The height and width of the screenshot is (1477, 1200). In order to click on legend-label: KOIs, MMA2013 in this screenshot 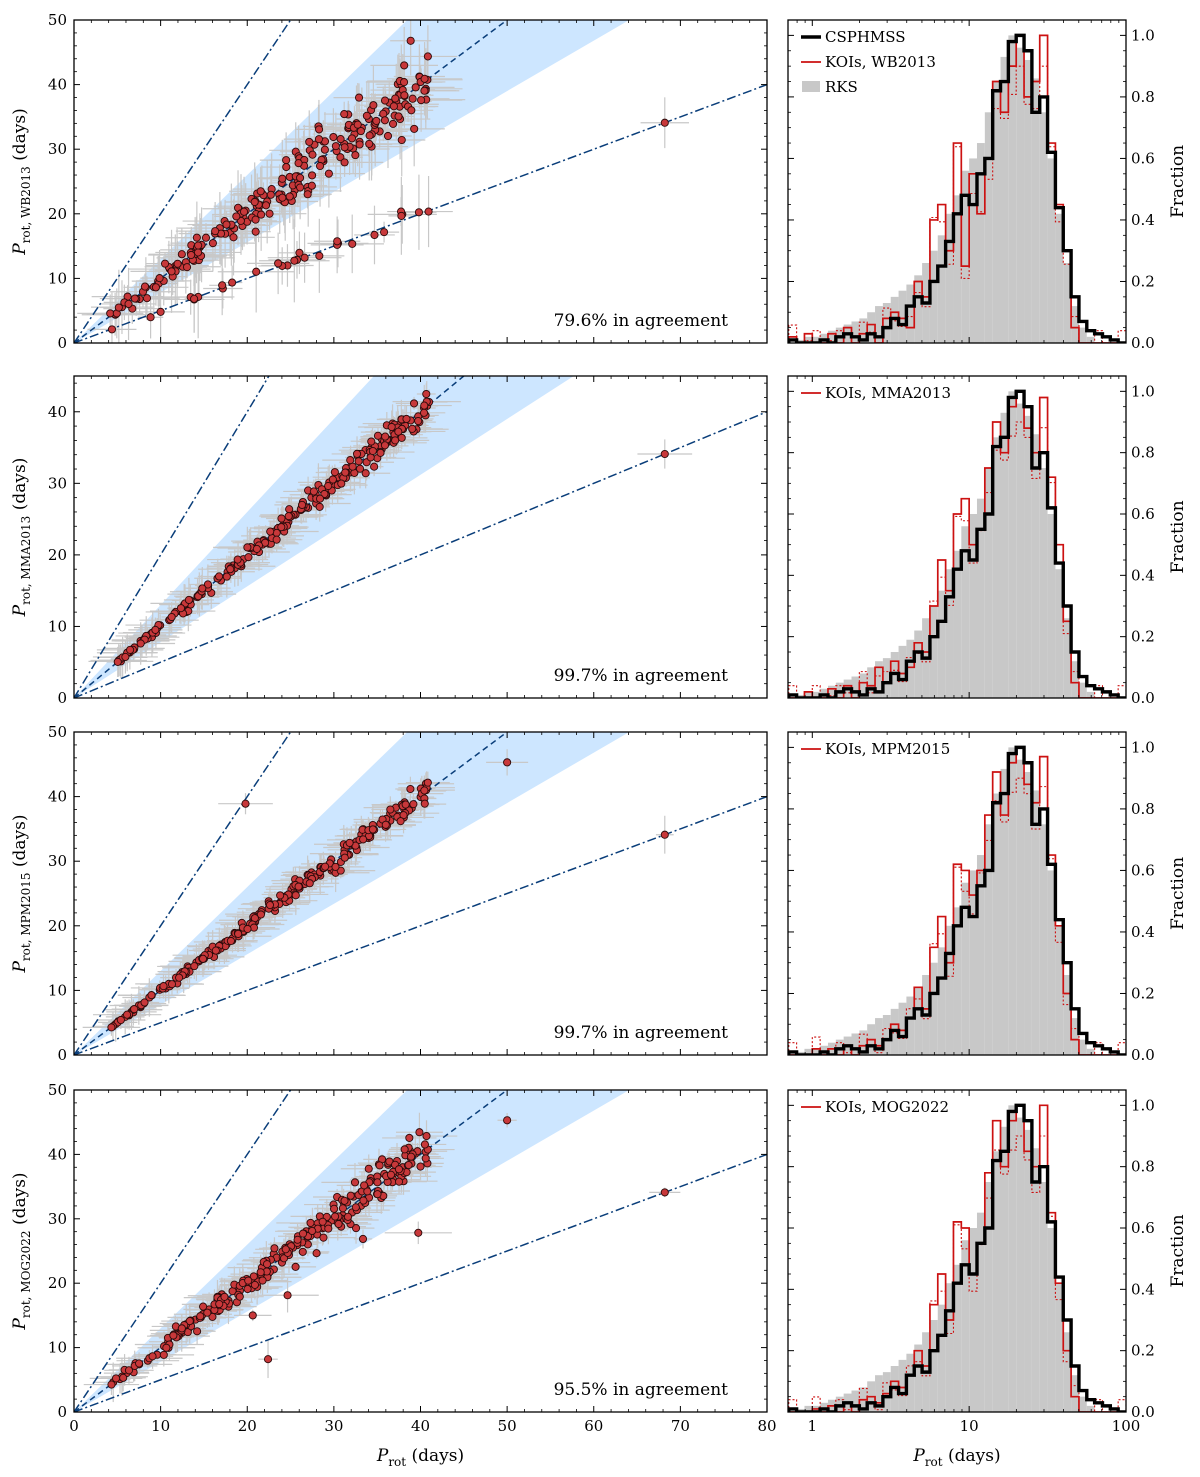, I will do `click(888, 393)`.